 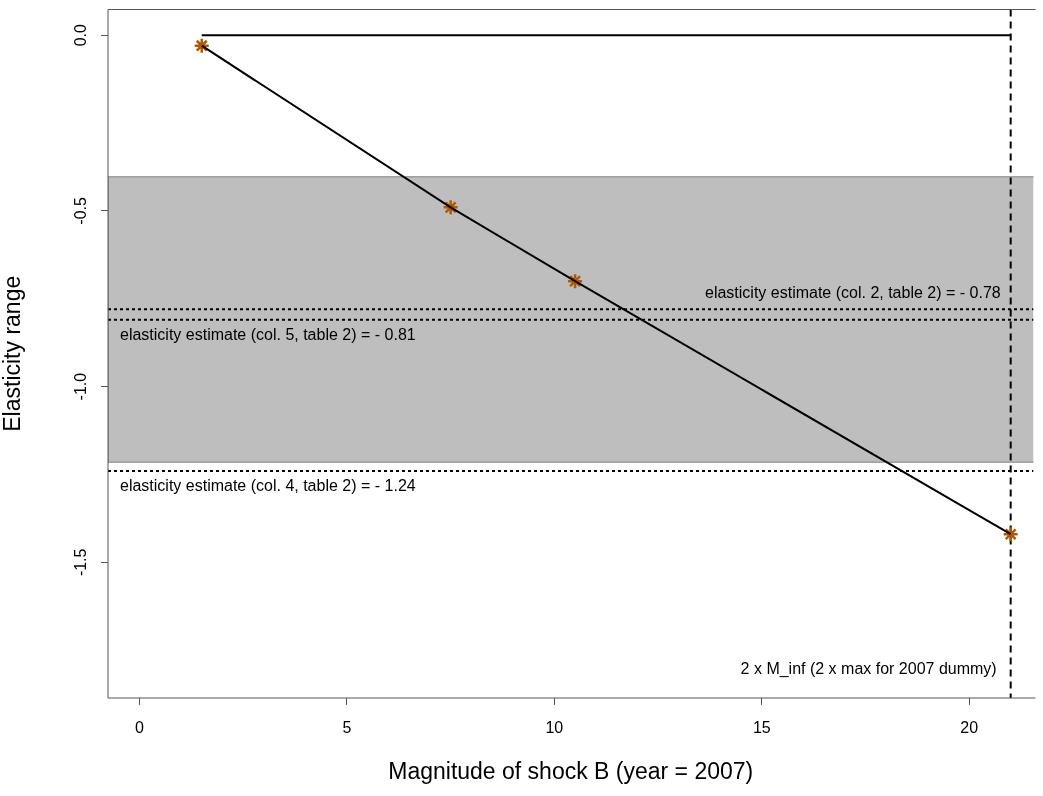 I want to click on x-tick-label: 5, so click(x=347, y=728).